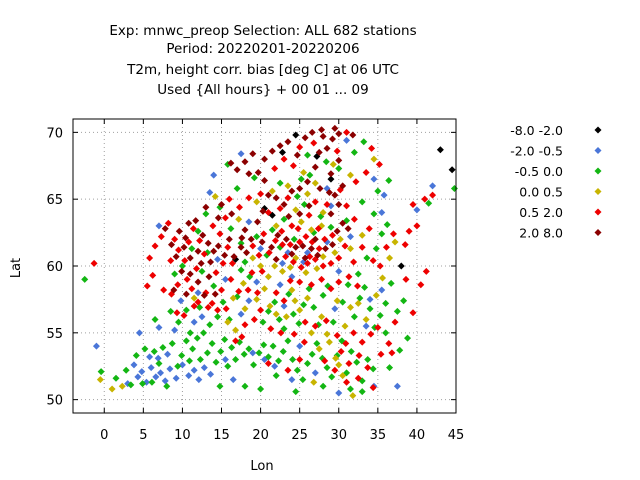 This screenshot has height=480, width=640. I want to click on x-tick-label: 30, so click(338, 435).